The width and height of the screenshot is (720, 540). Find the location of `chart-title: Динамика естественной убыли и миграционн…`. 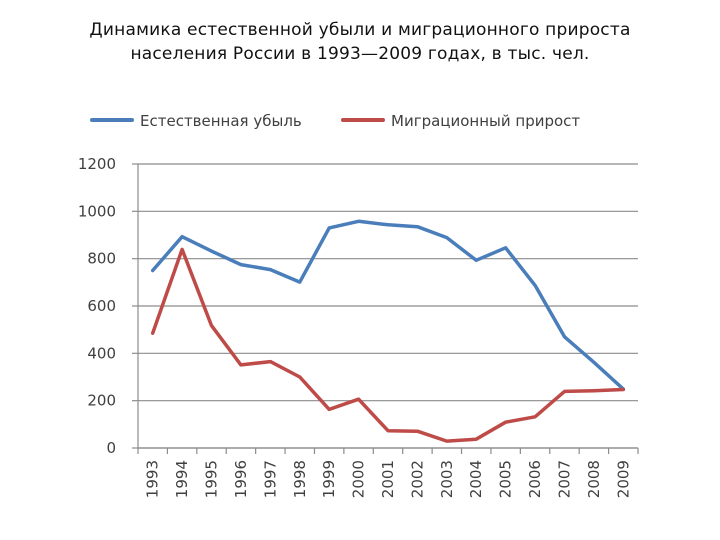

chart-title: Динамика естественной убыли и миграционн… is located at coordinates (360, 42).